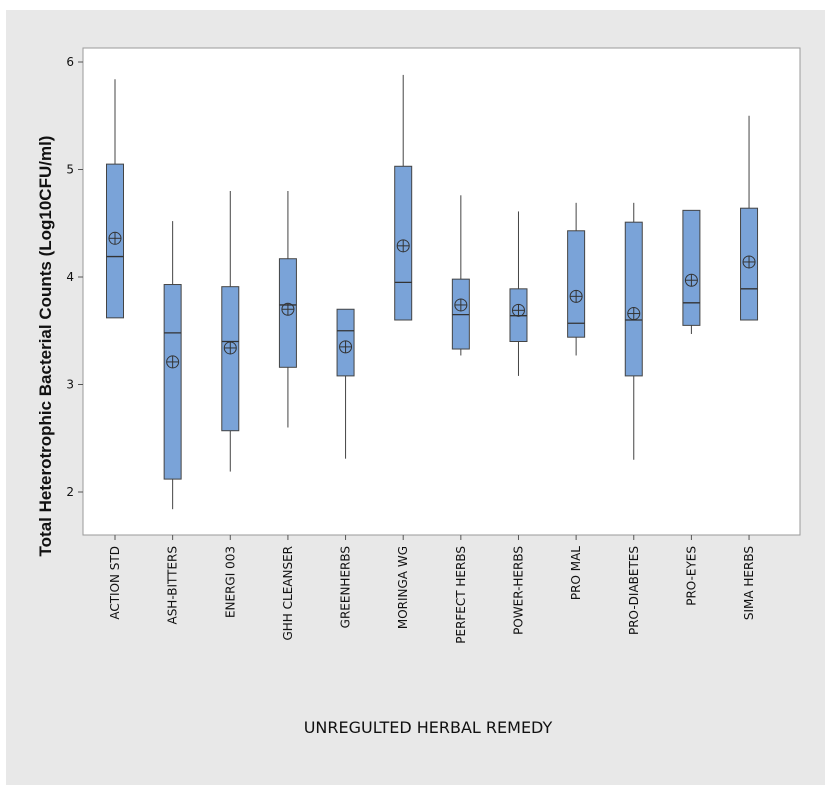 Image resolution: width=825 pixels, height=785 pixels. What do you see at coordinates (403, 587) in the screenshot?
I see `x-tick-label: MORINGA WG` at bounding box center [403, 587].